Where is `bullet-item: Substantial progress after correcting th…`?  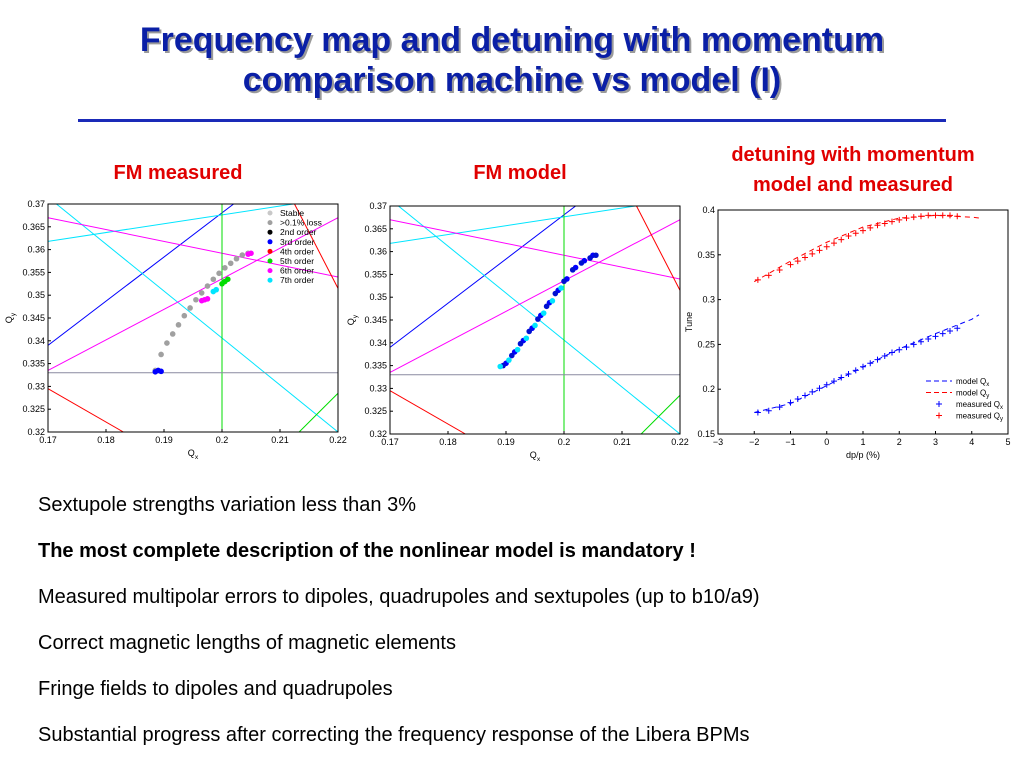 bullet-item: Substantial progress after correcting th… is located at coordinates (394, 735).